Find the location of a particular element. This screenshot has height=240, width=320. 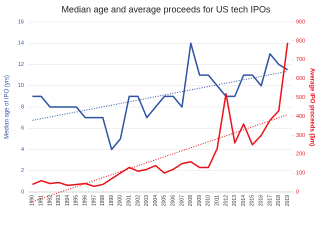

x-tick-label: 1997 is located at coordinates (94, 200).